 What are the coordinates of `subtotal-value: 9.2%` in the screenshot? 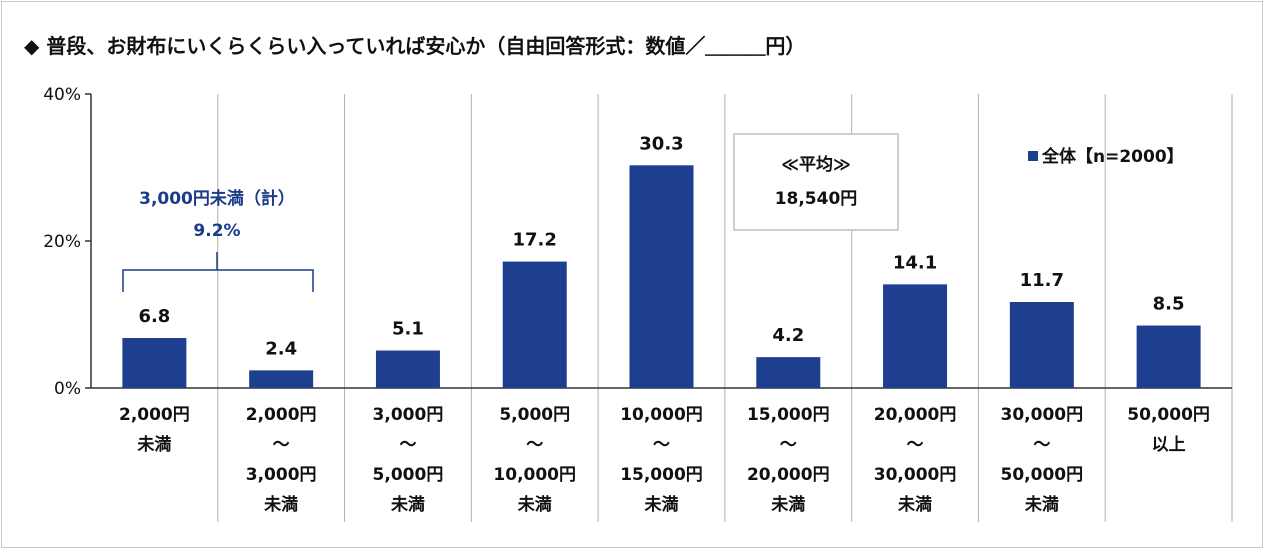 It's located at (216, 231).